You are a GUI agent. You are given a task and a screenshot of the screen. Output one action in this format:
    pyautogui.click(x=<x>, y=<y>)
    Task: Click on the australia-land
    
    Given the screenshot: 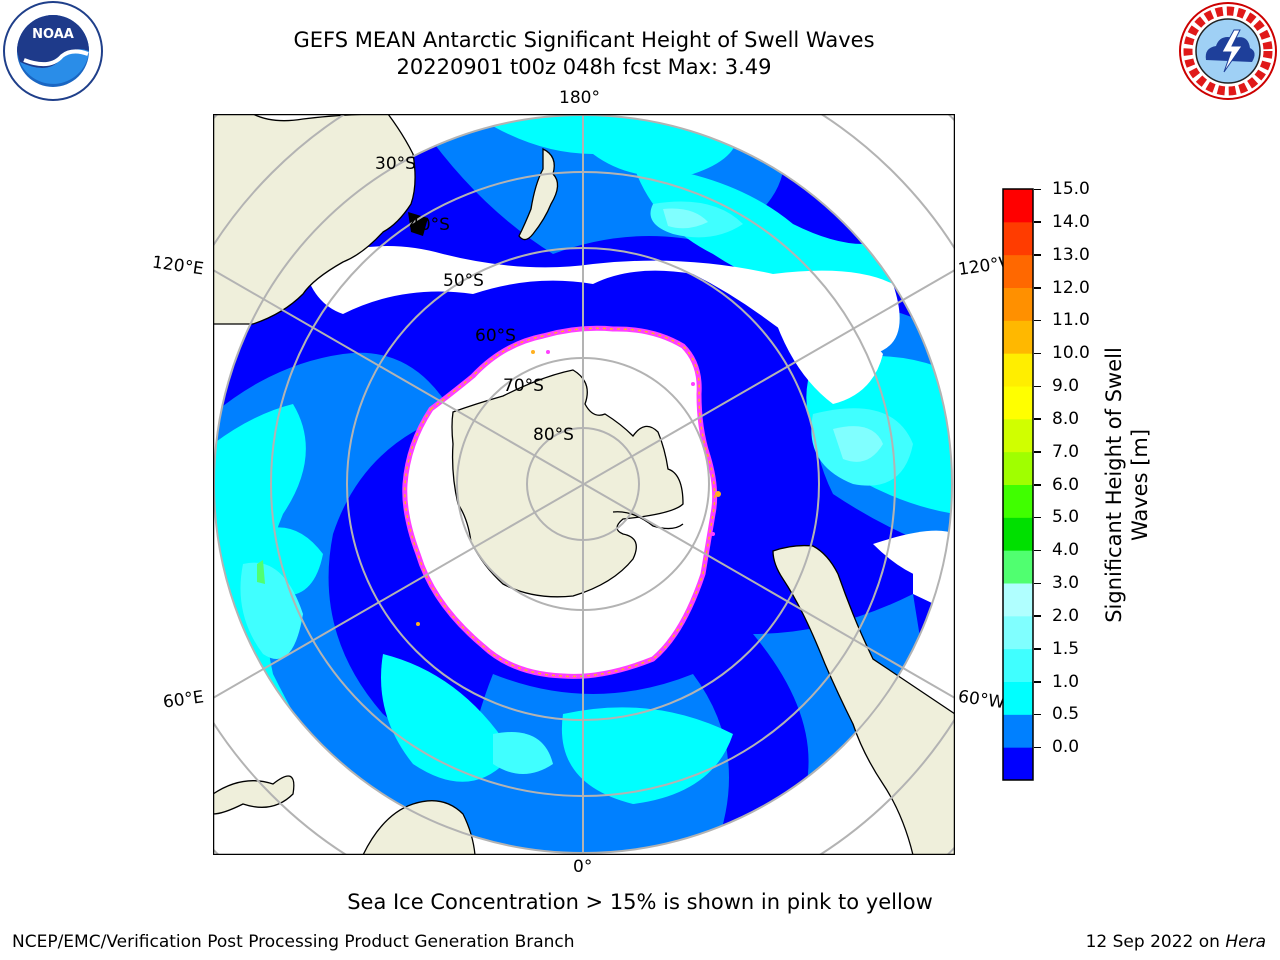 What is the action you would take?
    pyautogui.click(x=314, y=219)
    